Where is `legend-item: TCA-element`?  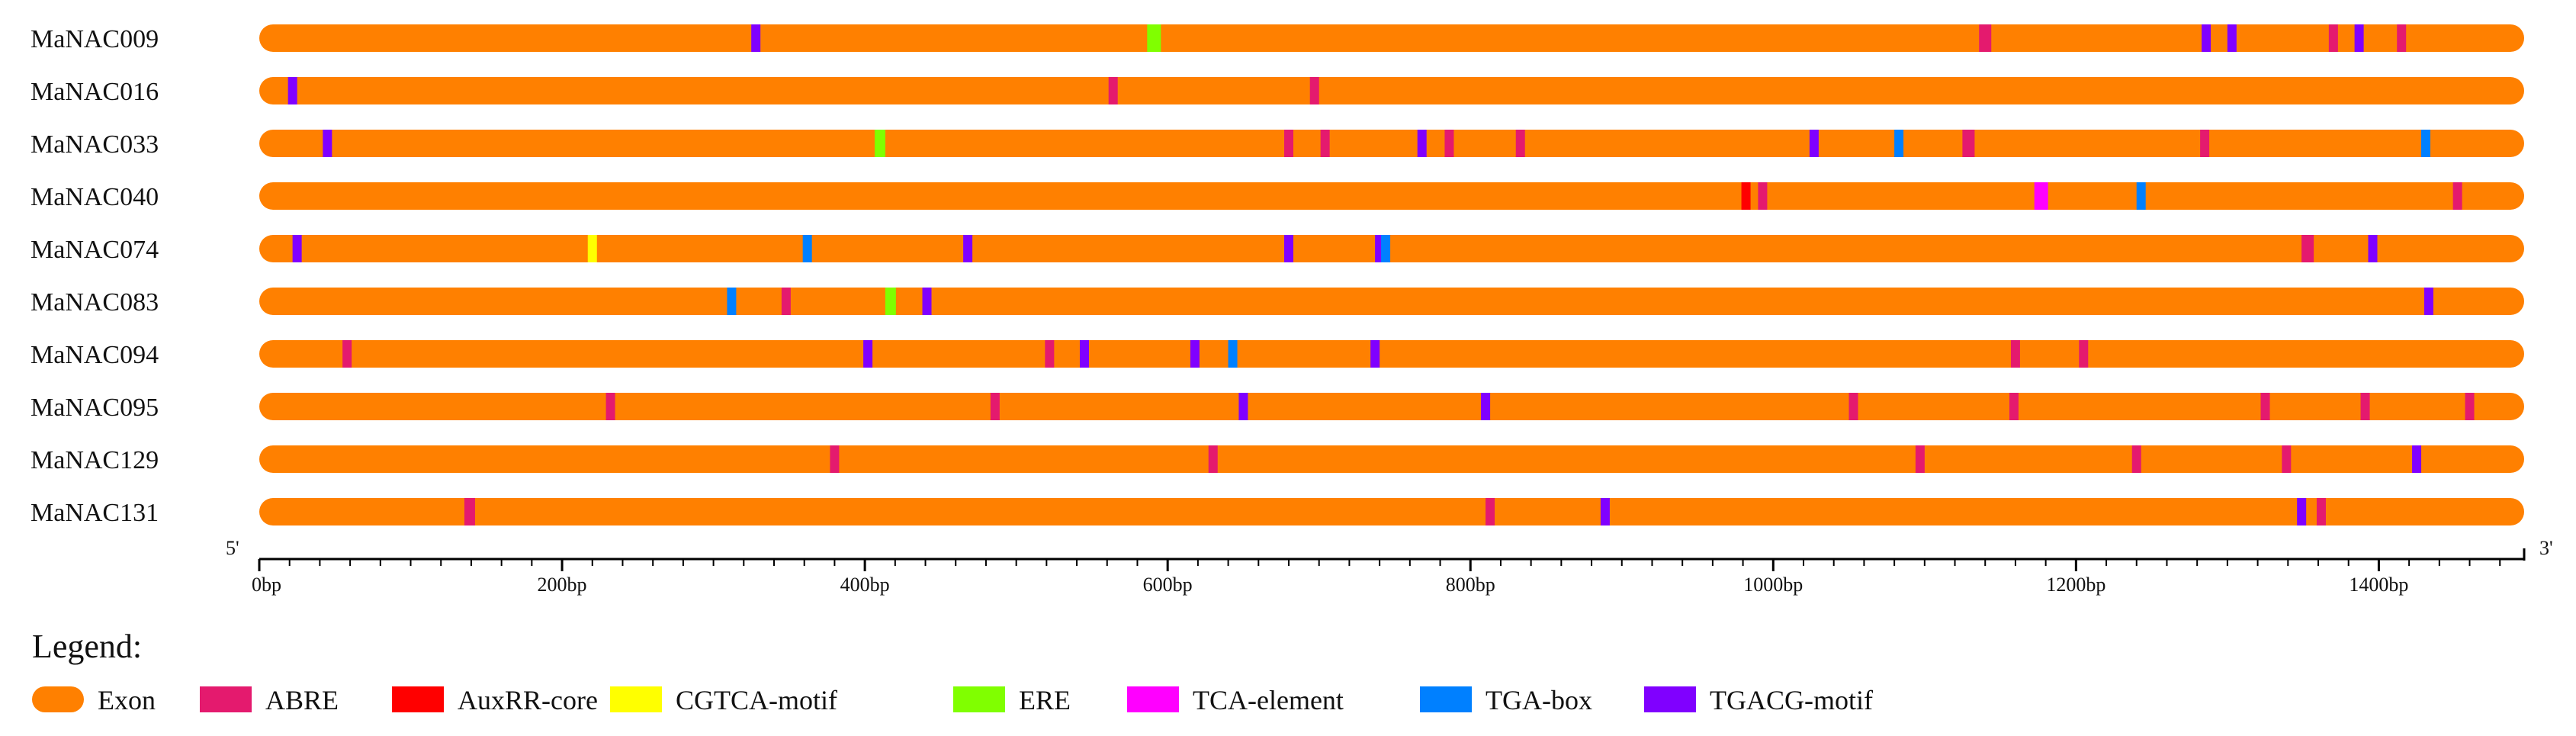
legend-item: TCA-element is located at coordinates (1235, 700).